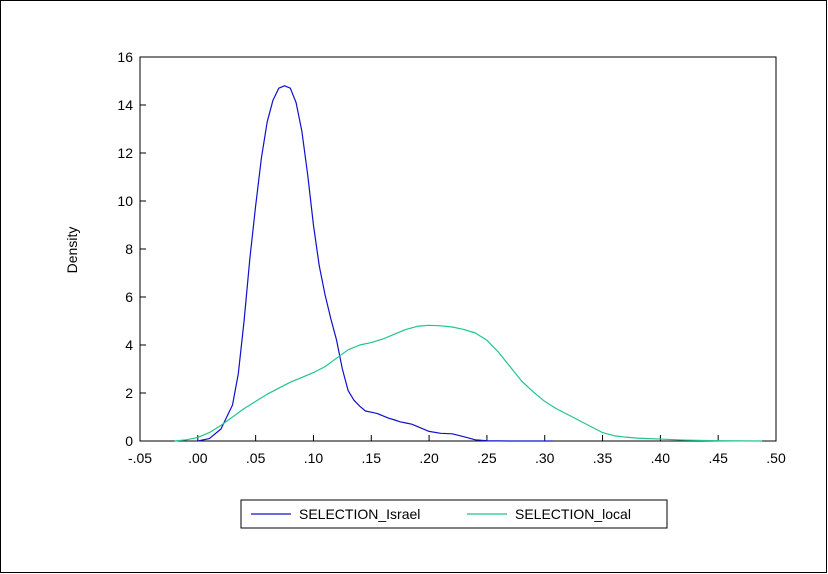 The width and height of the screenshot is (828, 574). What do you see at coordinates (429, 458) in the screenshot?
I see `x-tick-label: .20` at bounding box center [429, 458].